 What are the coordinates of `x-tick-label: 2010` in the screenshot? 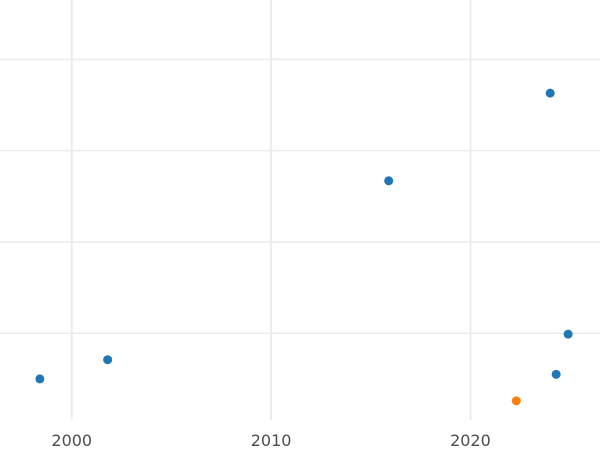 It's located at (271, 440).